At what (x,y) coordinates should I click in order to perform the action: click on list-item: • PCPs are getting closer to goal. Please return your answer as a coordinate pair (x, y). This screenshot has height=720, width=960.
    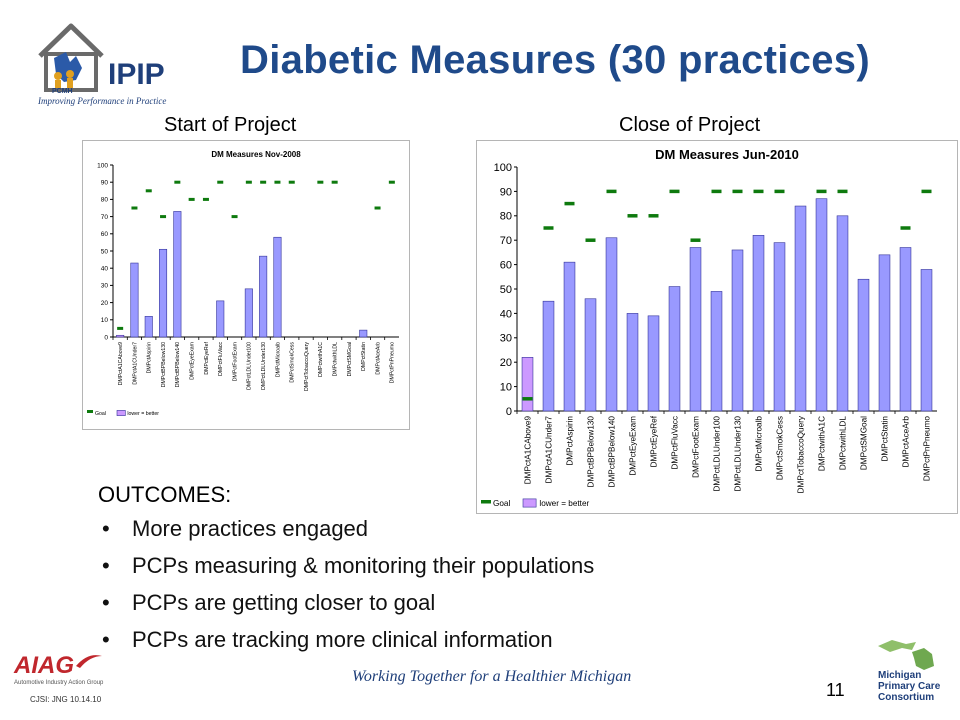
    Looking at the image, I should click on (348, 606).